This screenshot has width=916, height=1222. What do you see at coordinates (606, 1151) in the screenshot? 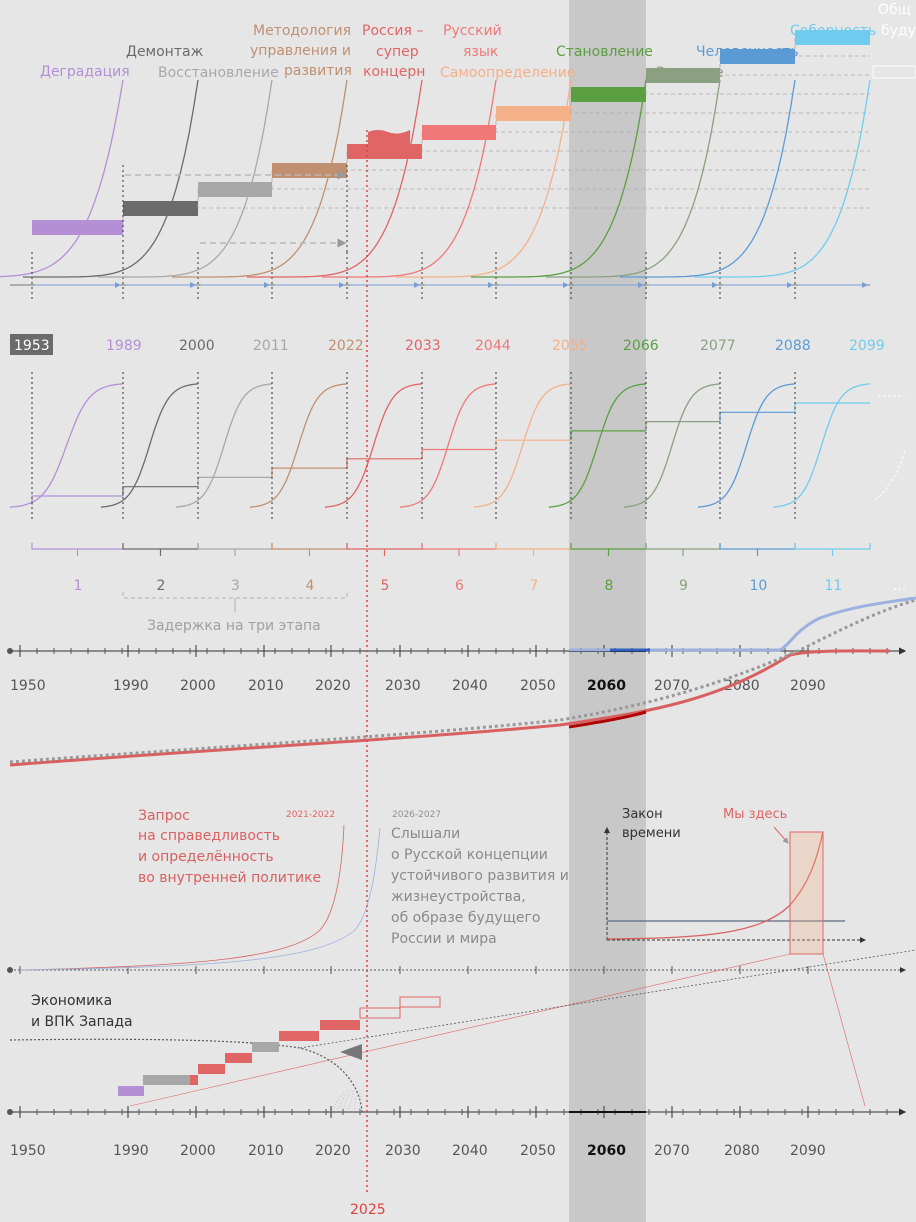
I see `decade-label-bottom: 2060` at bounding box center [606, 1151].